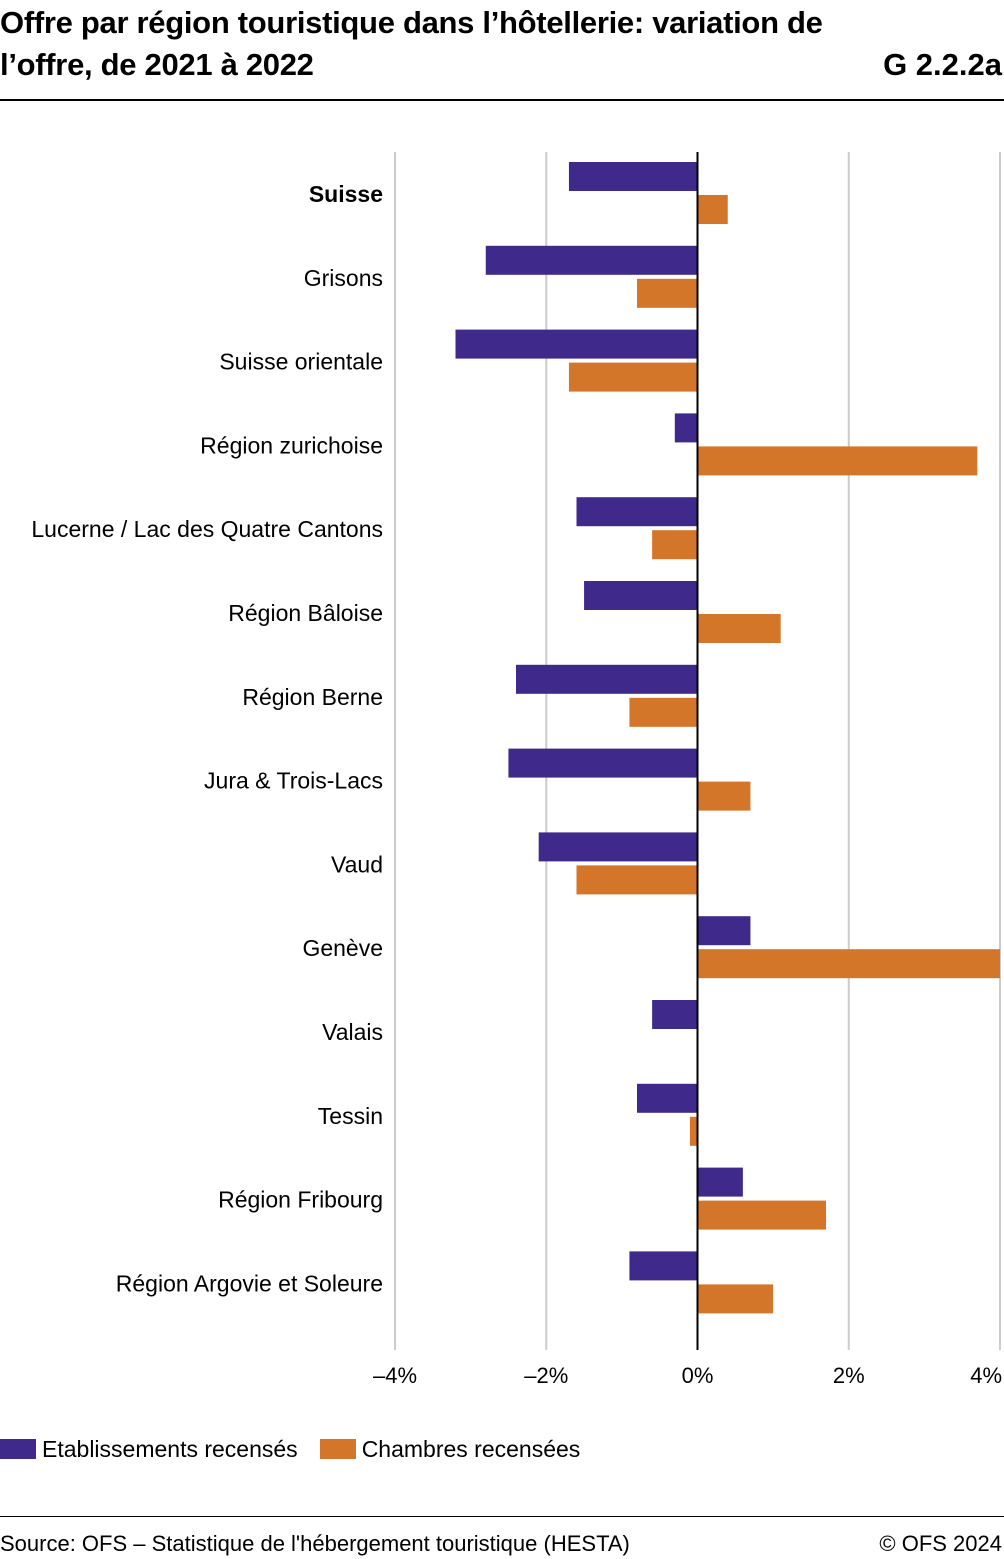  I want to click on category-label: Valais, so click(352, 1032).